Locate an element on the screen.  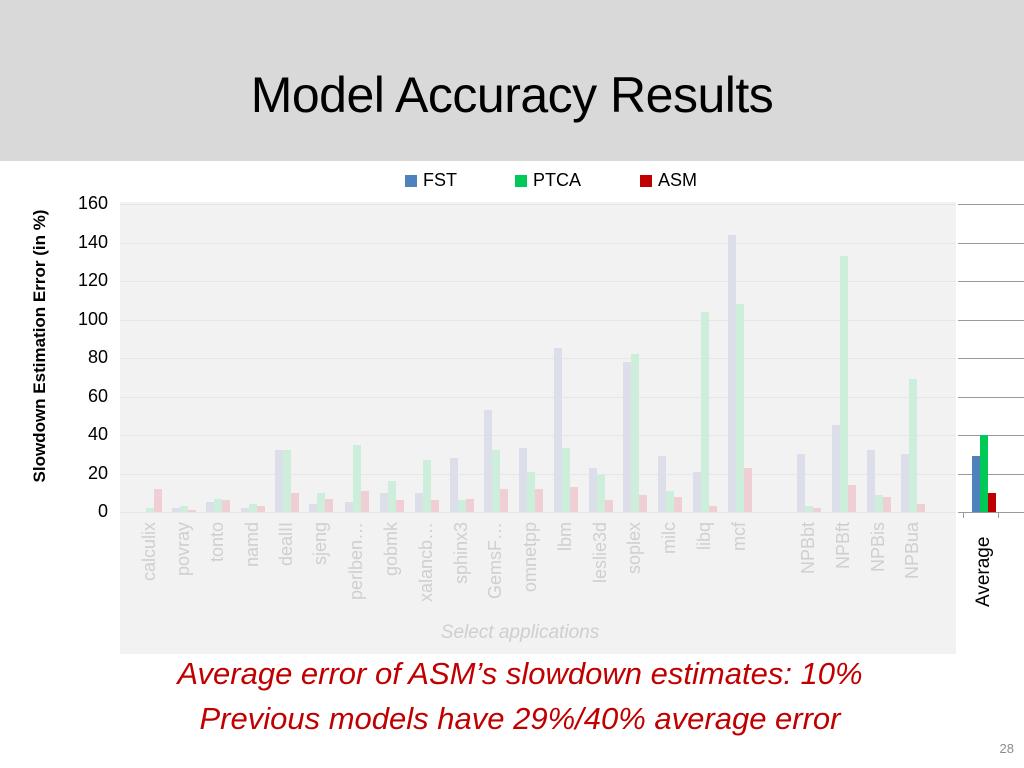
bar-ptca-npbua is located at coordinates (913, 445).